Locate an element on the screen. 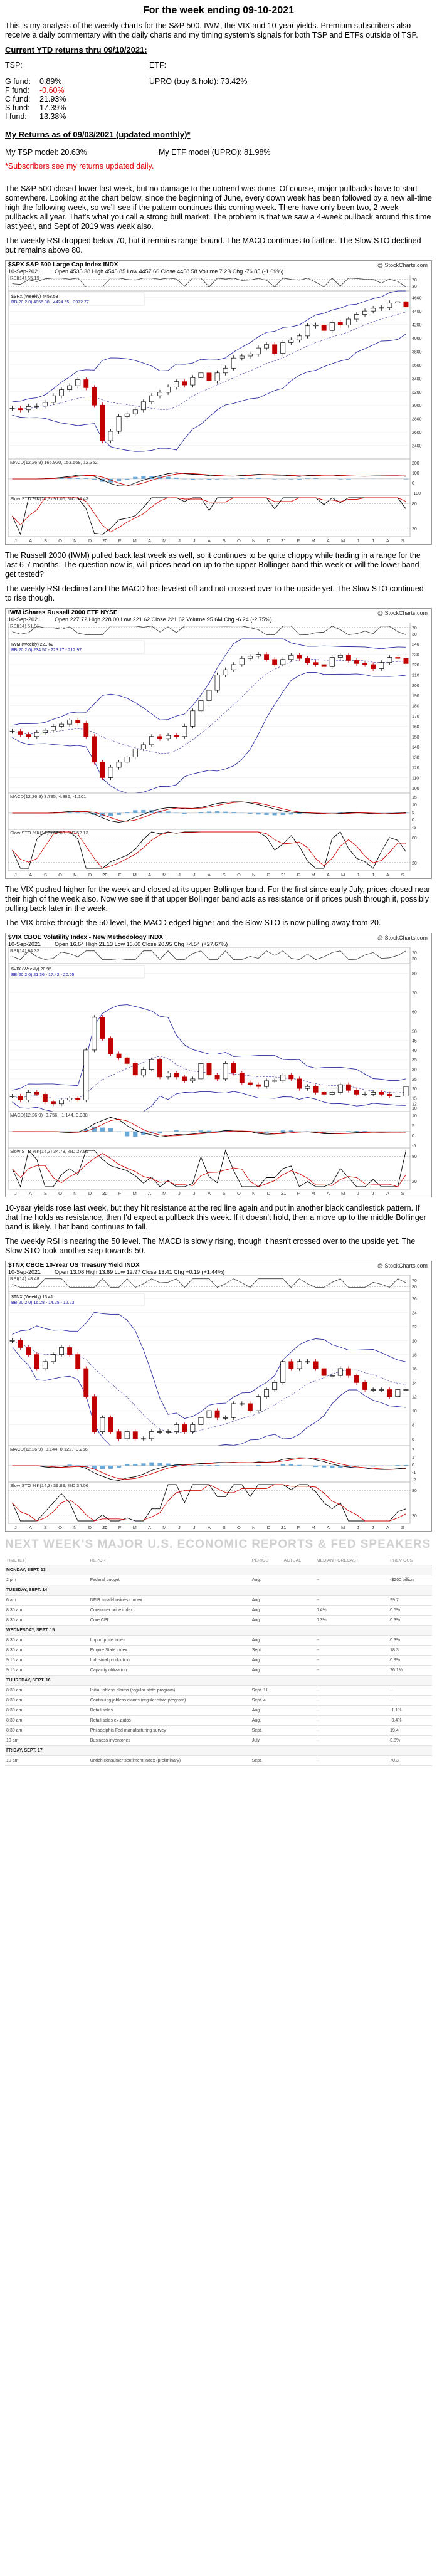  price-legend: IWM (Weekly) 221.62 is located at coordinates (32, 645).